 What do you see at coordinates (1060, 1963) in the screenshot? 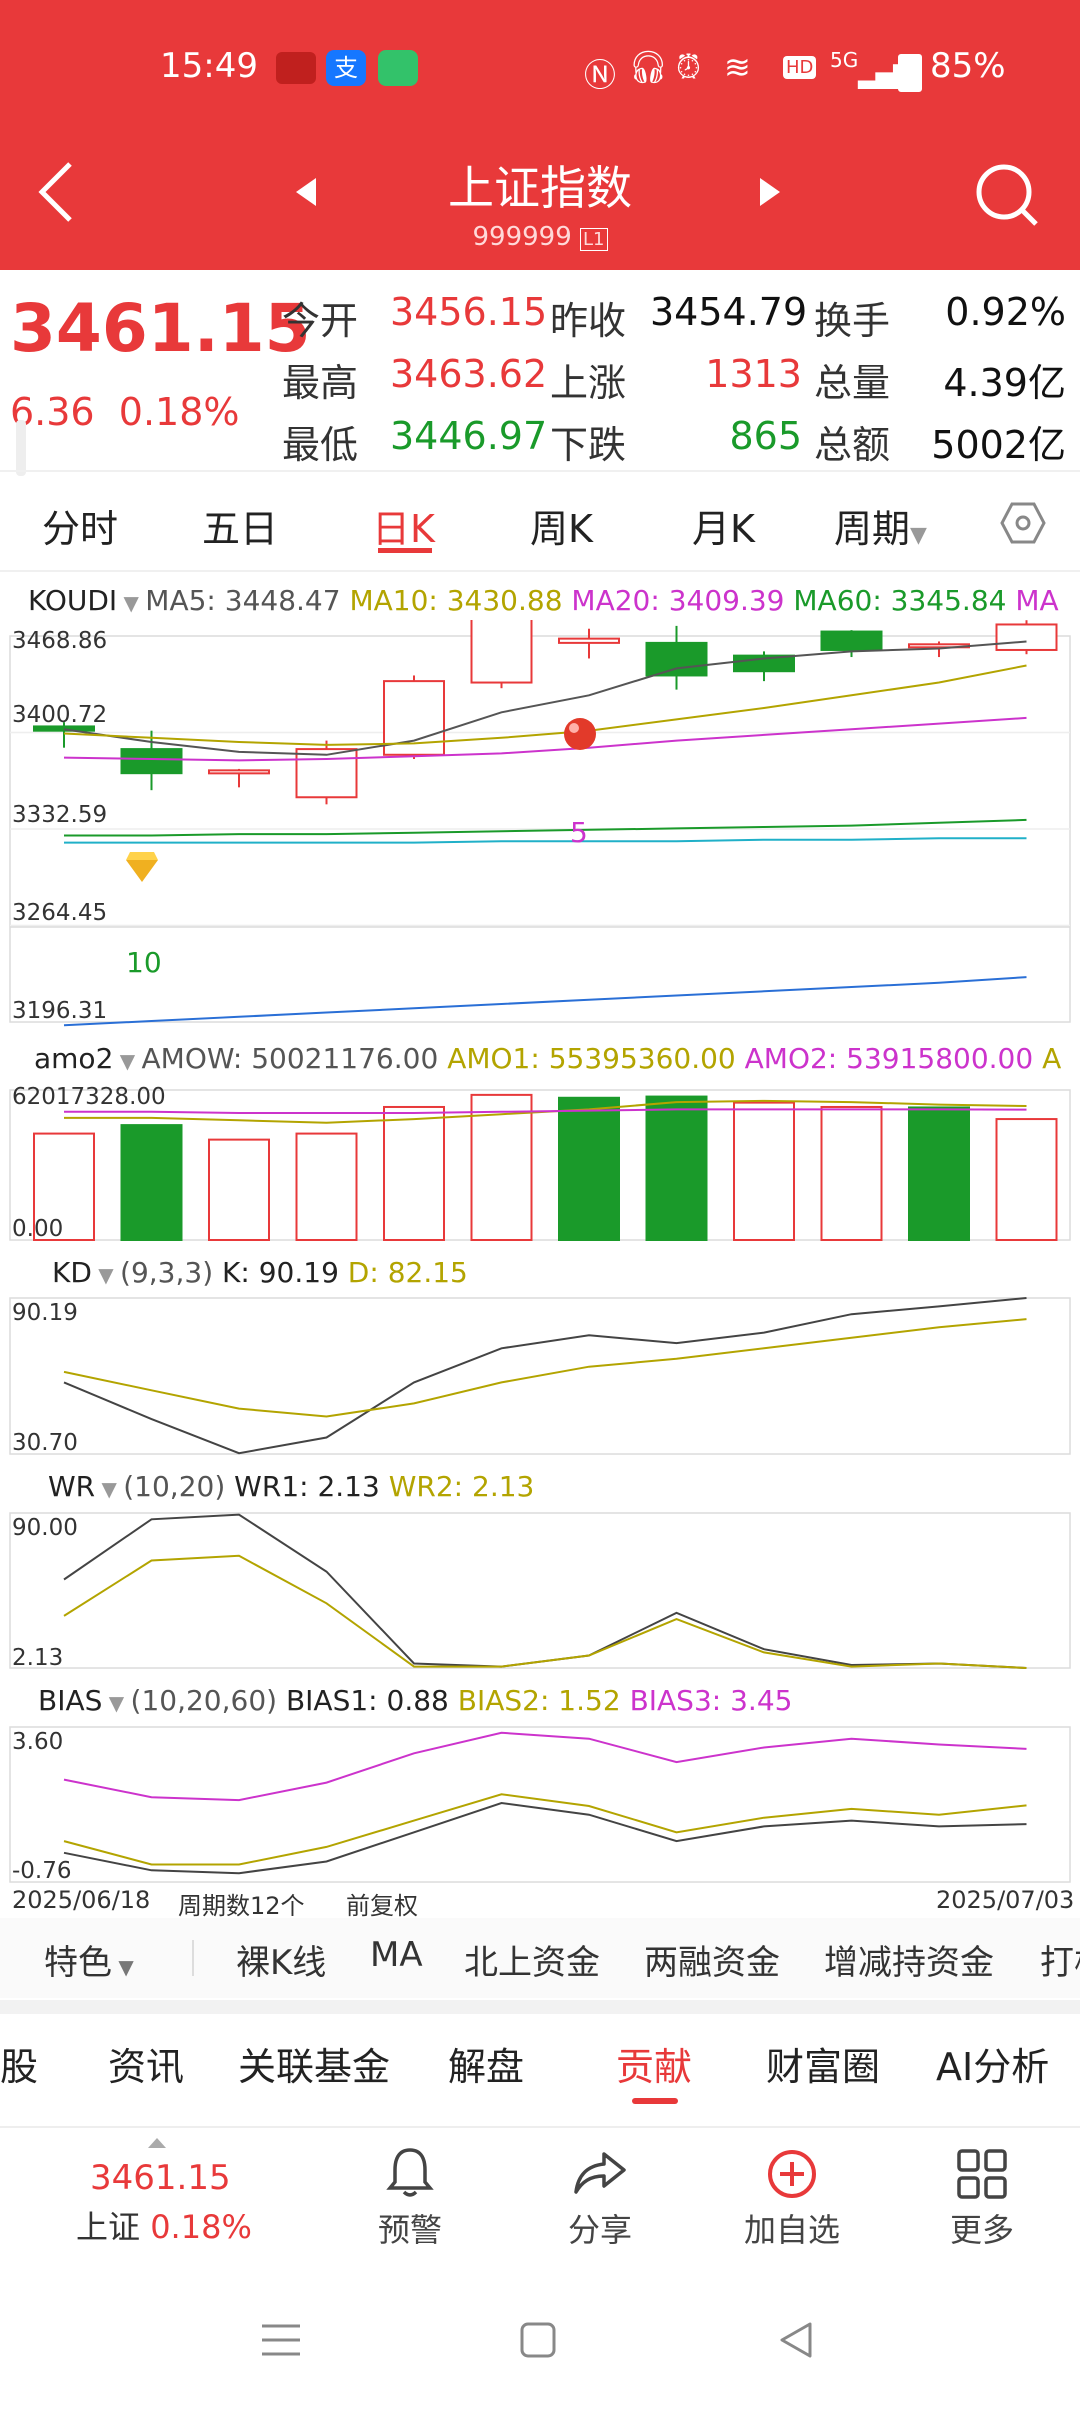
I see `indicator-limit-up: 打板` at bounding box center [1060, 1963].